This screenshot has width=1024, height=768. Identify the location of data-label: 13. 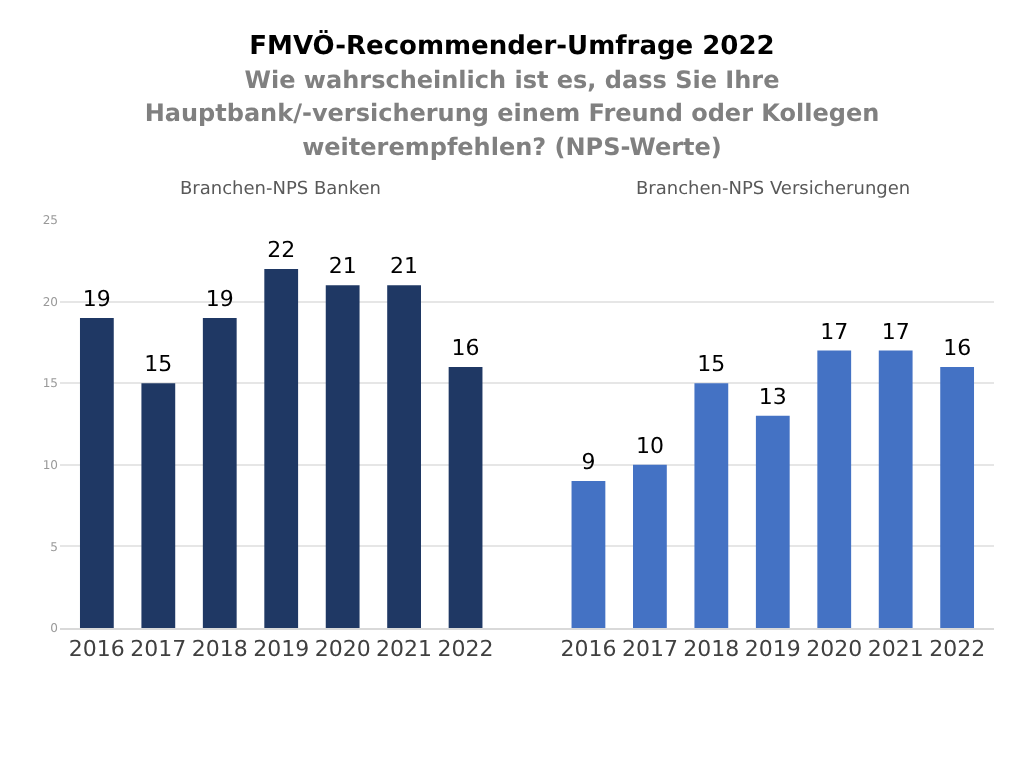
(772, 396).